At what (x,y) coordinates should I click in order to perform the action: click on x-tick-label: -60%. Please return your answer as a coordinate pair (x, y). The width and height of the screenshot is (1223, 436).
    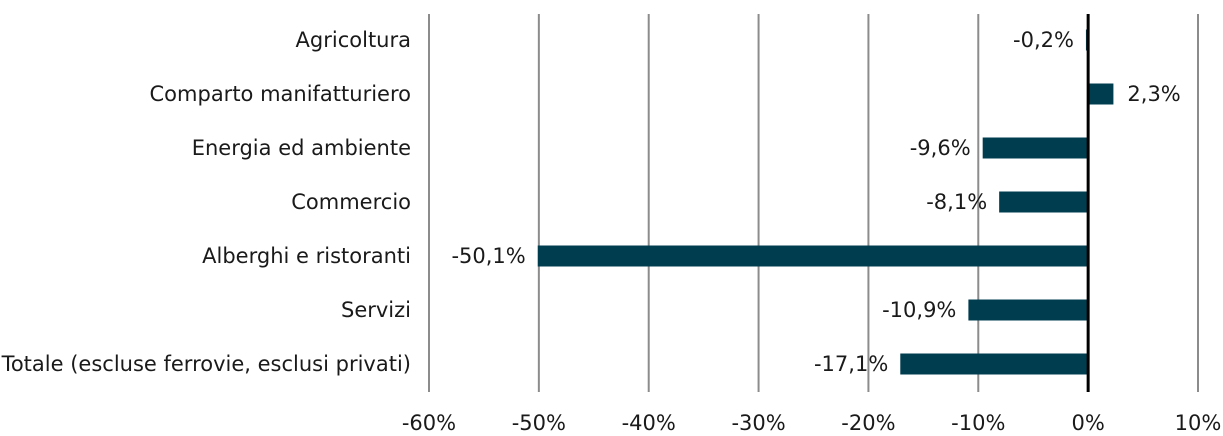
    Looking at the image, I should click on (429, 423).